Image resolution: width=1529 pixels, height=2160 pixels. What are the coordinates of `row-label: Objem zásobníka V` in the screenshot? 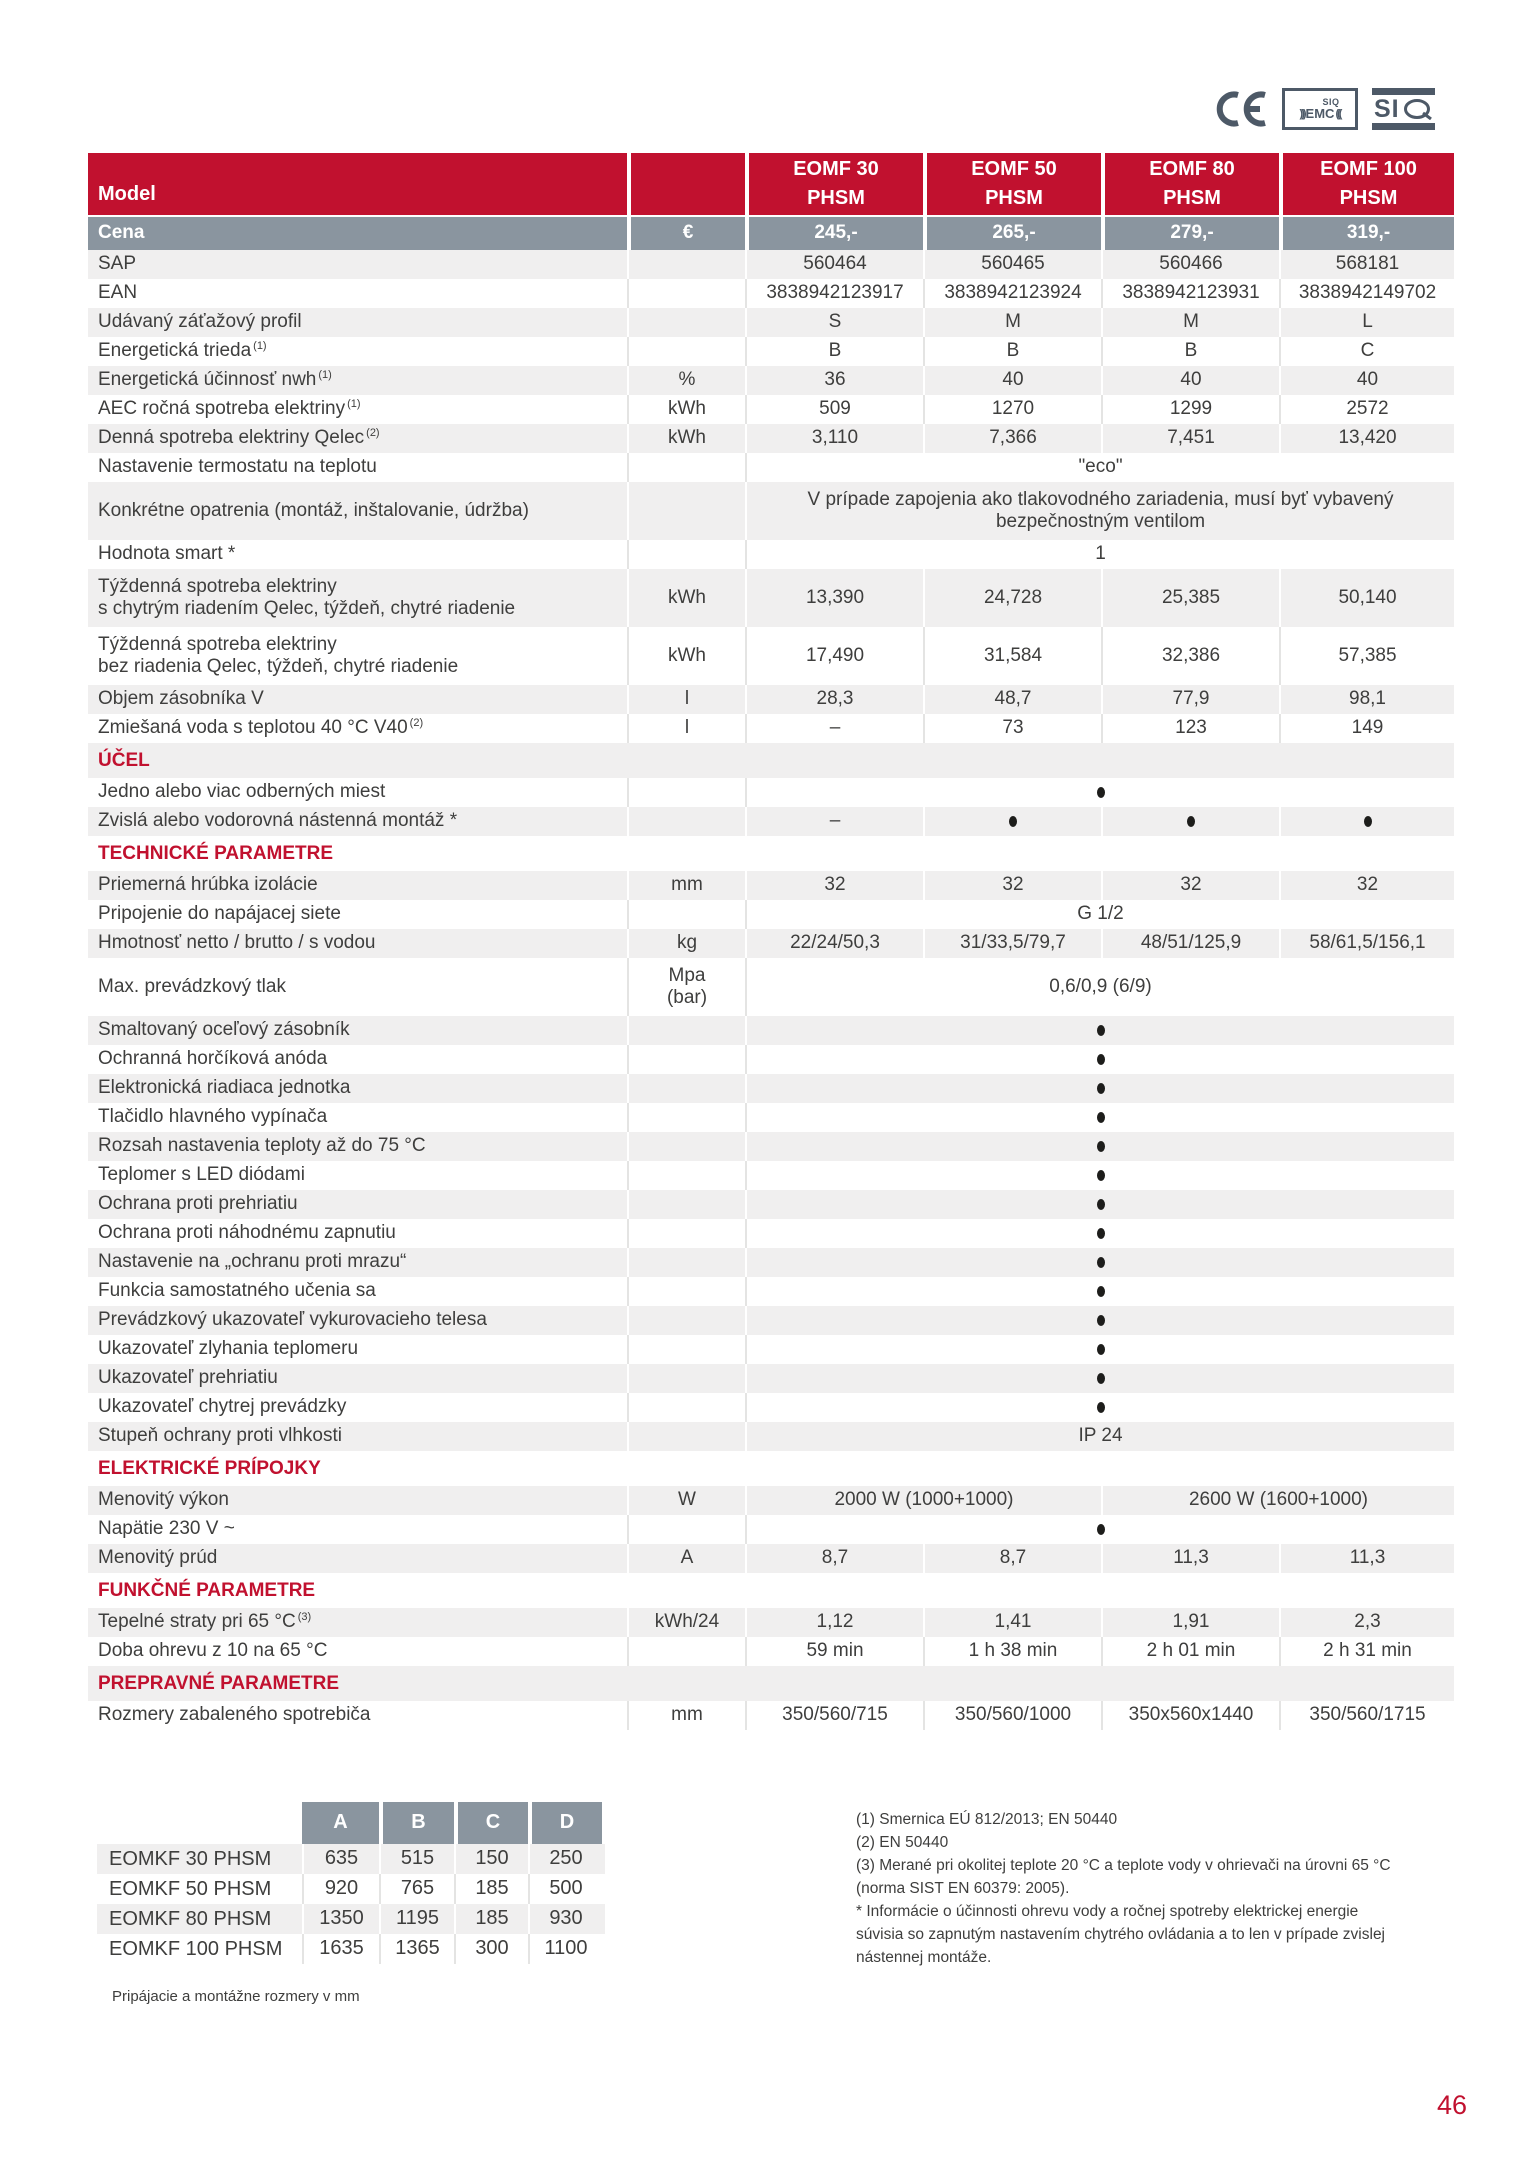 It's located at (357, 699).